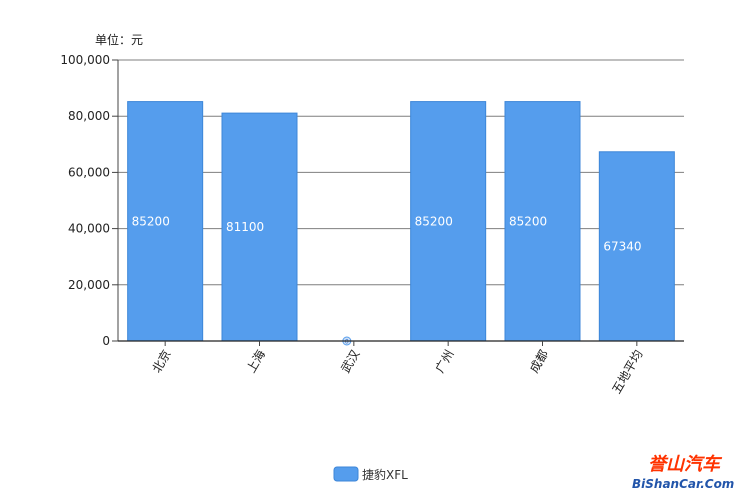 The width and height of the screenshot is (744, 496). What do you see at coordinates (119, 39) in the screenshot?
I see `y-axis-unit-label: 单位：元` at bounding box center [119, 39].